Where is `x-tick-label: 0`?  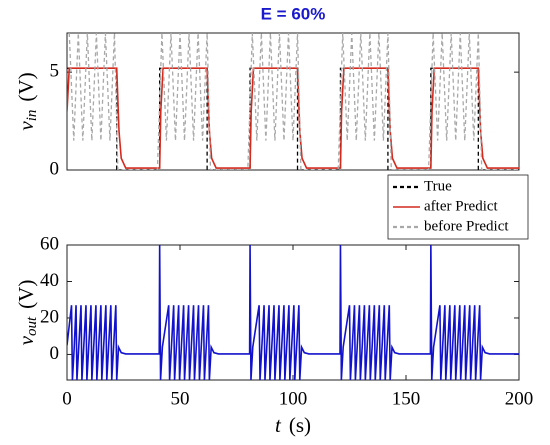
x-tick-label: 0 is located at coordinates (67, 398).